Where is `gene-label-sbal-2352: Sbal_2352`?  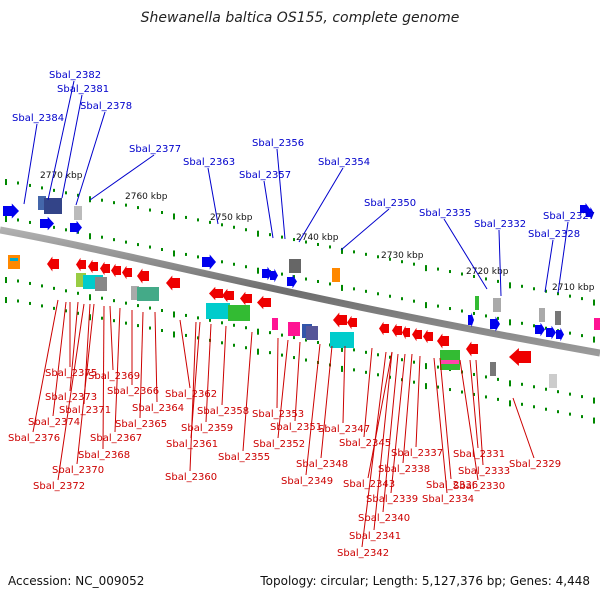
gene-label-sbal-2352: Sbal_2352 is located at coordinates (279, 444).